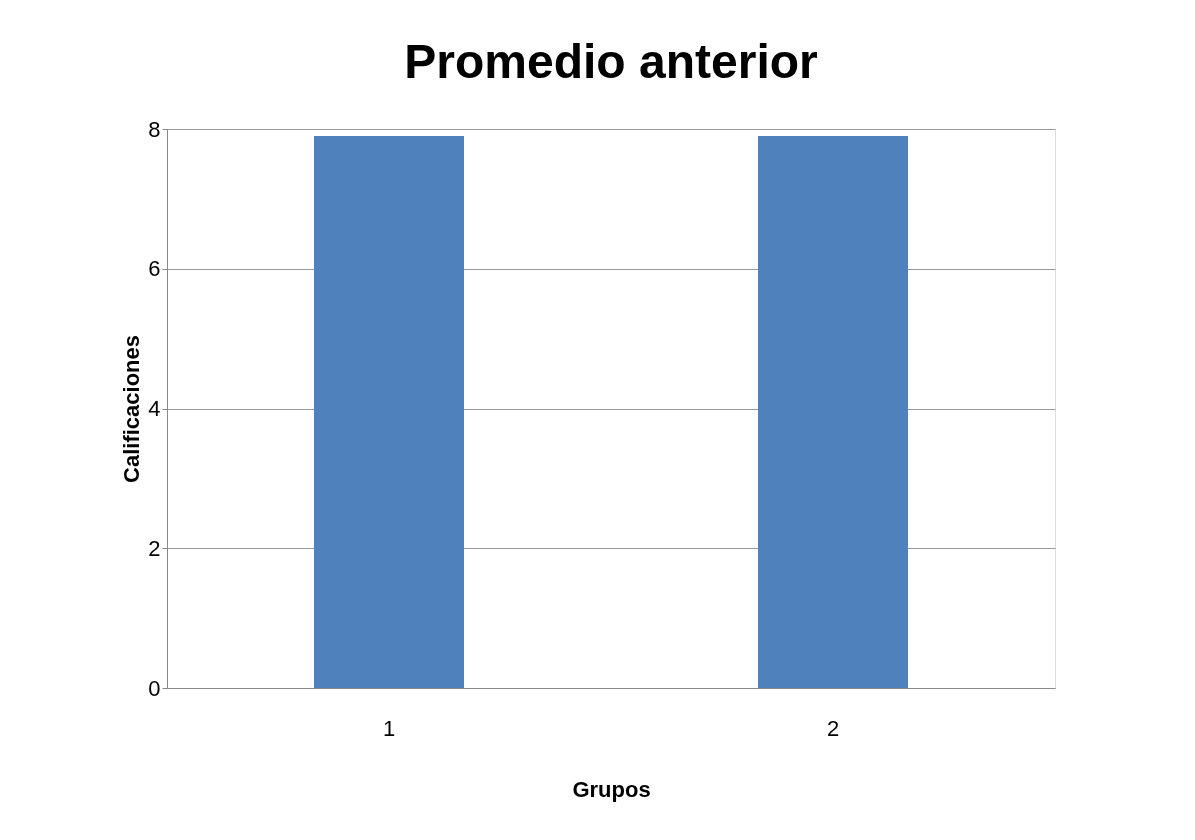 This screenshot has height=840, width=1195. I want to click on x-tick-label: 1, so click(389, 728).